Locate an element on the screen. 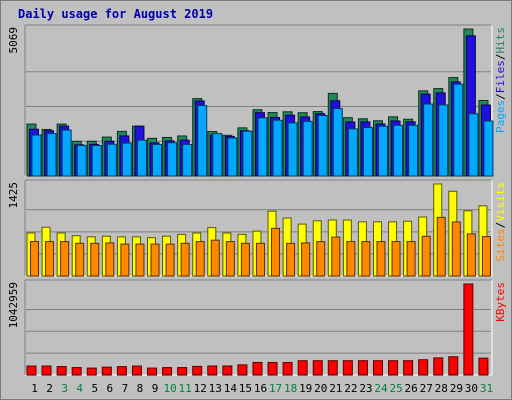  y-axis-max-label: 1425 is located at coordinates (13, 195).